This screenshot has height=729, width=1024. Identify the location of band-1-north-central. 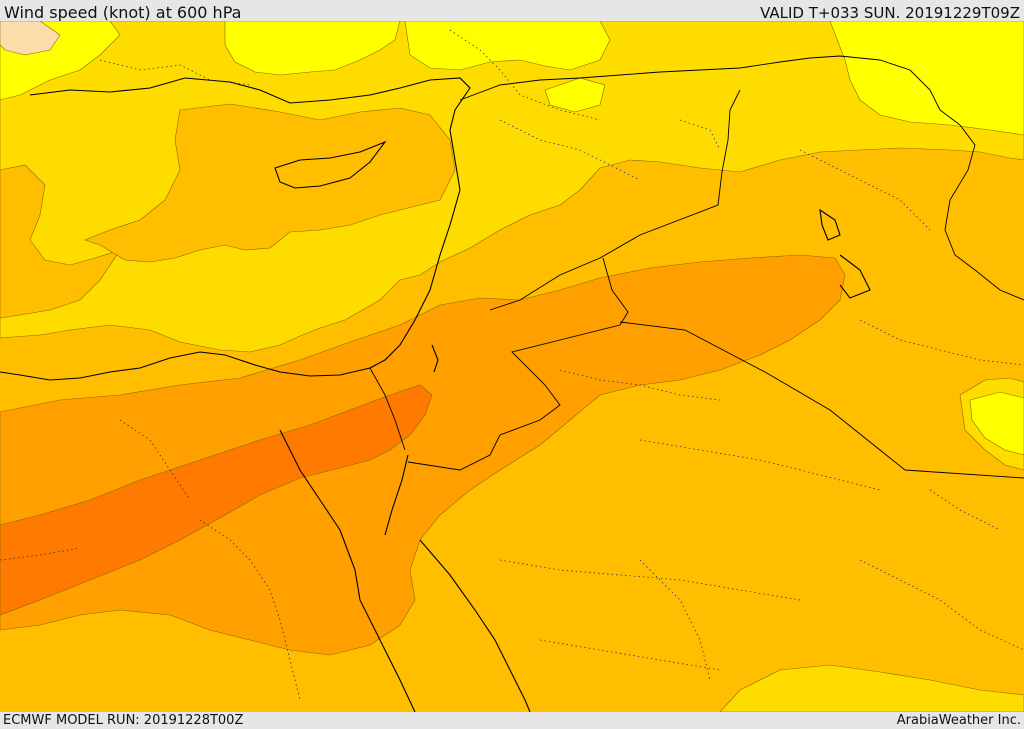
(312, 48).